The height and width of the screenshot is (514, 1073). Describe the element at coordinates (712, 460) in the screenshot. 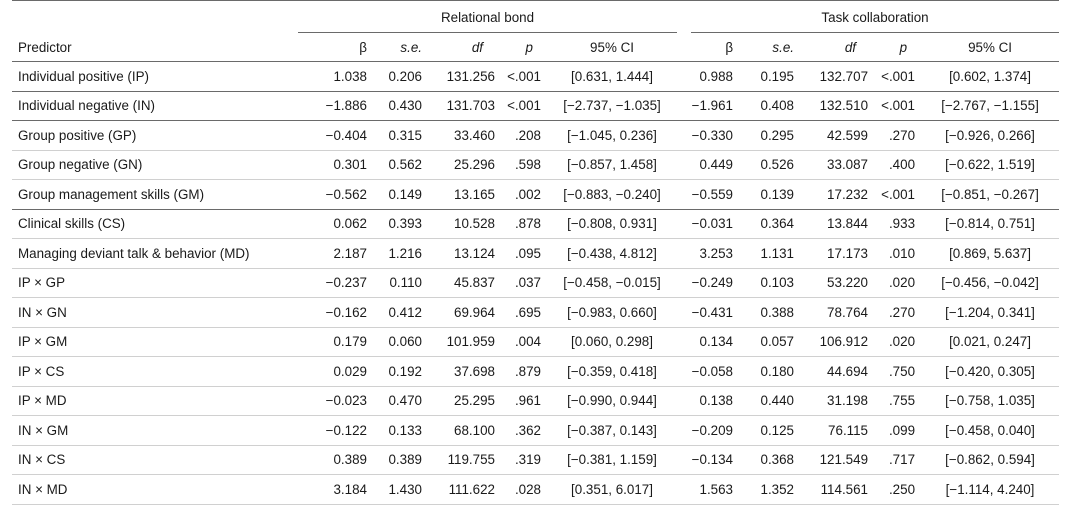

I see `beta-cell-2: −0.134` at that location.